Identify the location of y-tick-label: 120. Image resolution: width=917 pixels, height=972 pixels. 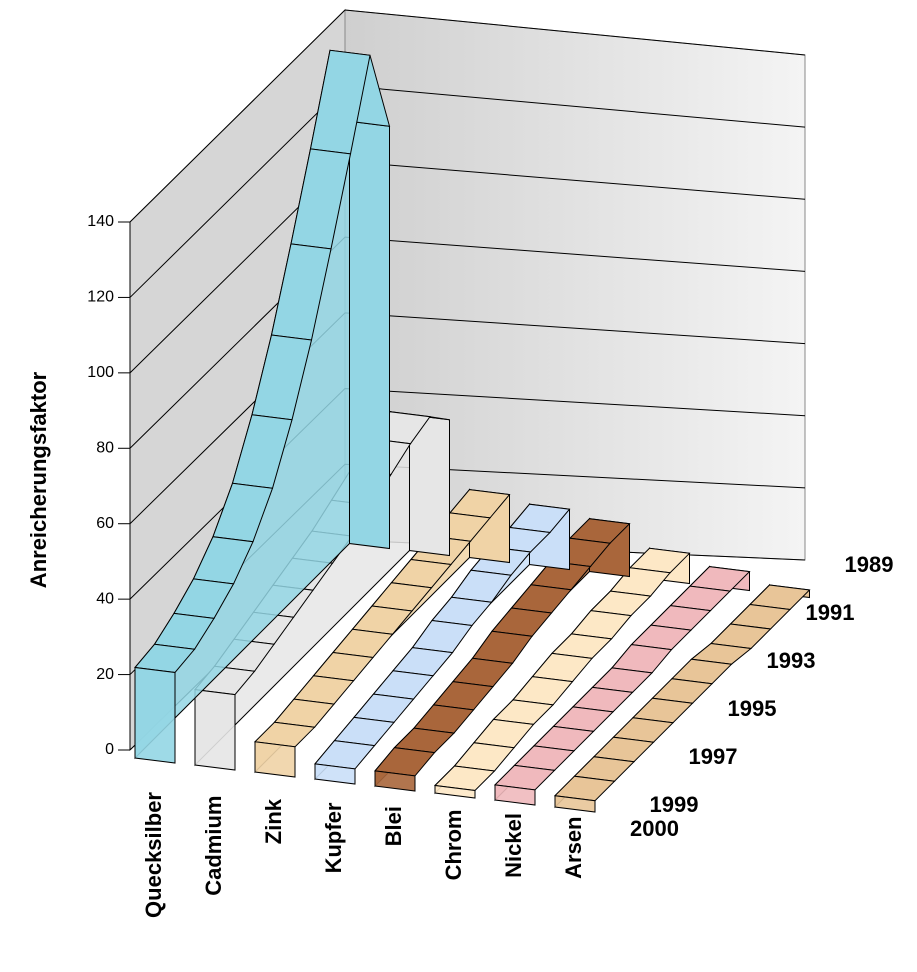
(100, 297).